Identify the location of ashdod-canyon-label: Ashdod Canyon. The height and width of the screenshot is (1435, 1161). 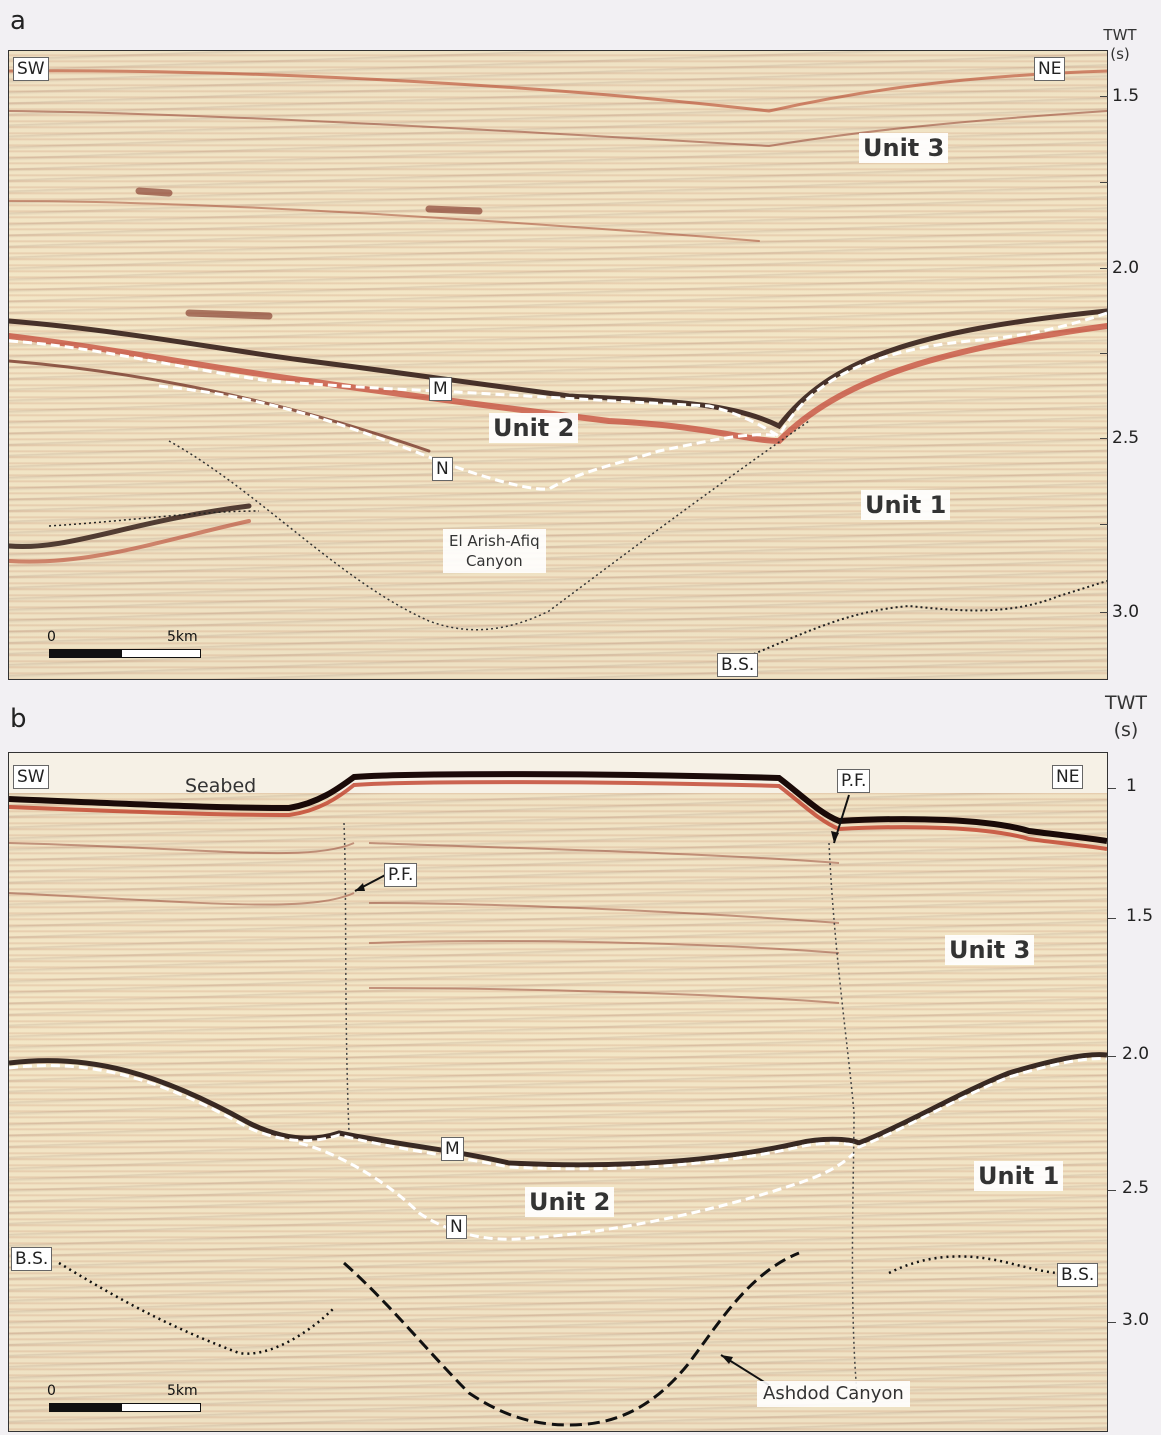
(833, 1394).